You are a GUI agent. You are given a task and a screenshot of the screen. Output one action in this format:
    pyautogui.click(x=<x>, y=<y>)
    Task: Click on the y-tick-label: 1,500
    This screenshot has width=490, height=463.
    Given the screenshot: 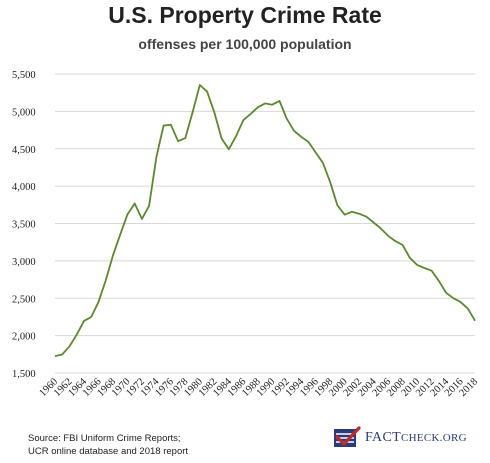 What is the action you would take?
    pyautogui.click(x=24, y=374)
    